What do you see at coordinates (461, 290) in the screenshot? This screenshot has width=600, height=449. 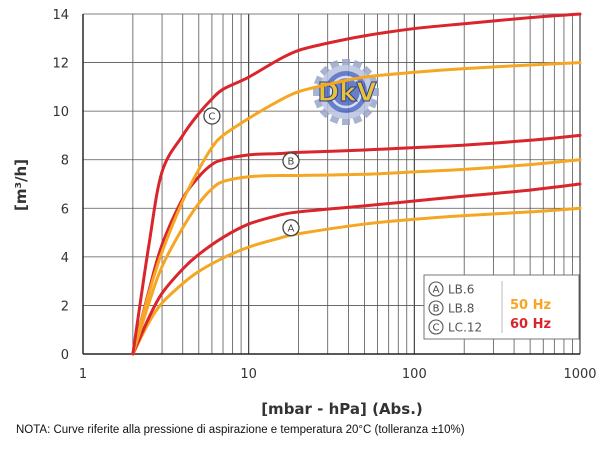 I see `legend-model-name: LB.6` at bounding box center [461, 290].